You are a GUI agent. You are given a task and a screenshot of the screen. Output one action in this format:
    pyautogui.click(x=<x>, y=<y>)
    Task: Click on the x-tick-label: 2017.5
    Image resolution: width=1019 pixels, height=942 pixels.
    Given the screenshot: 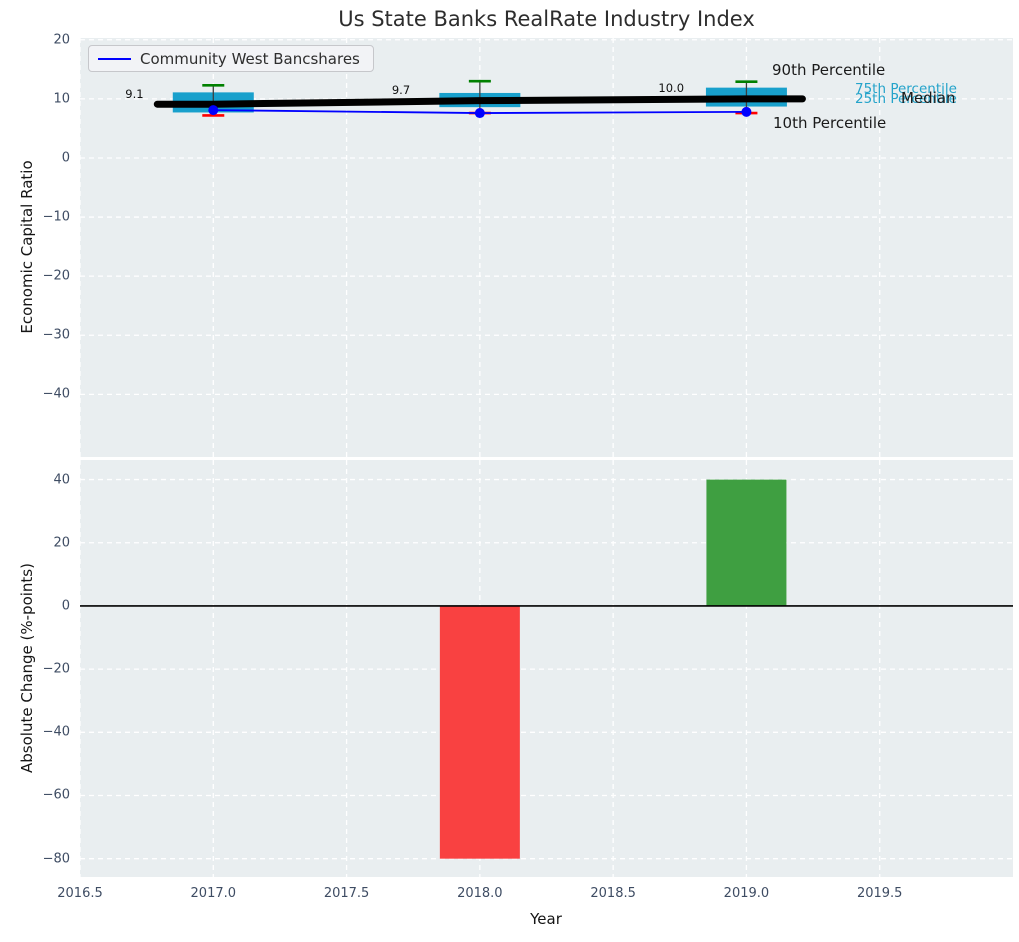 What is the action you would take?
    pyautogui.click(x=346, y=893)
    